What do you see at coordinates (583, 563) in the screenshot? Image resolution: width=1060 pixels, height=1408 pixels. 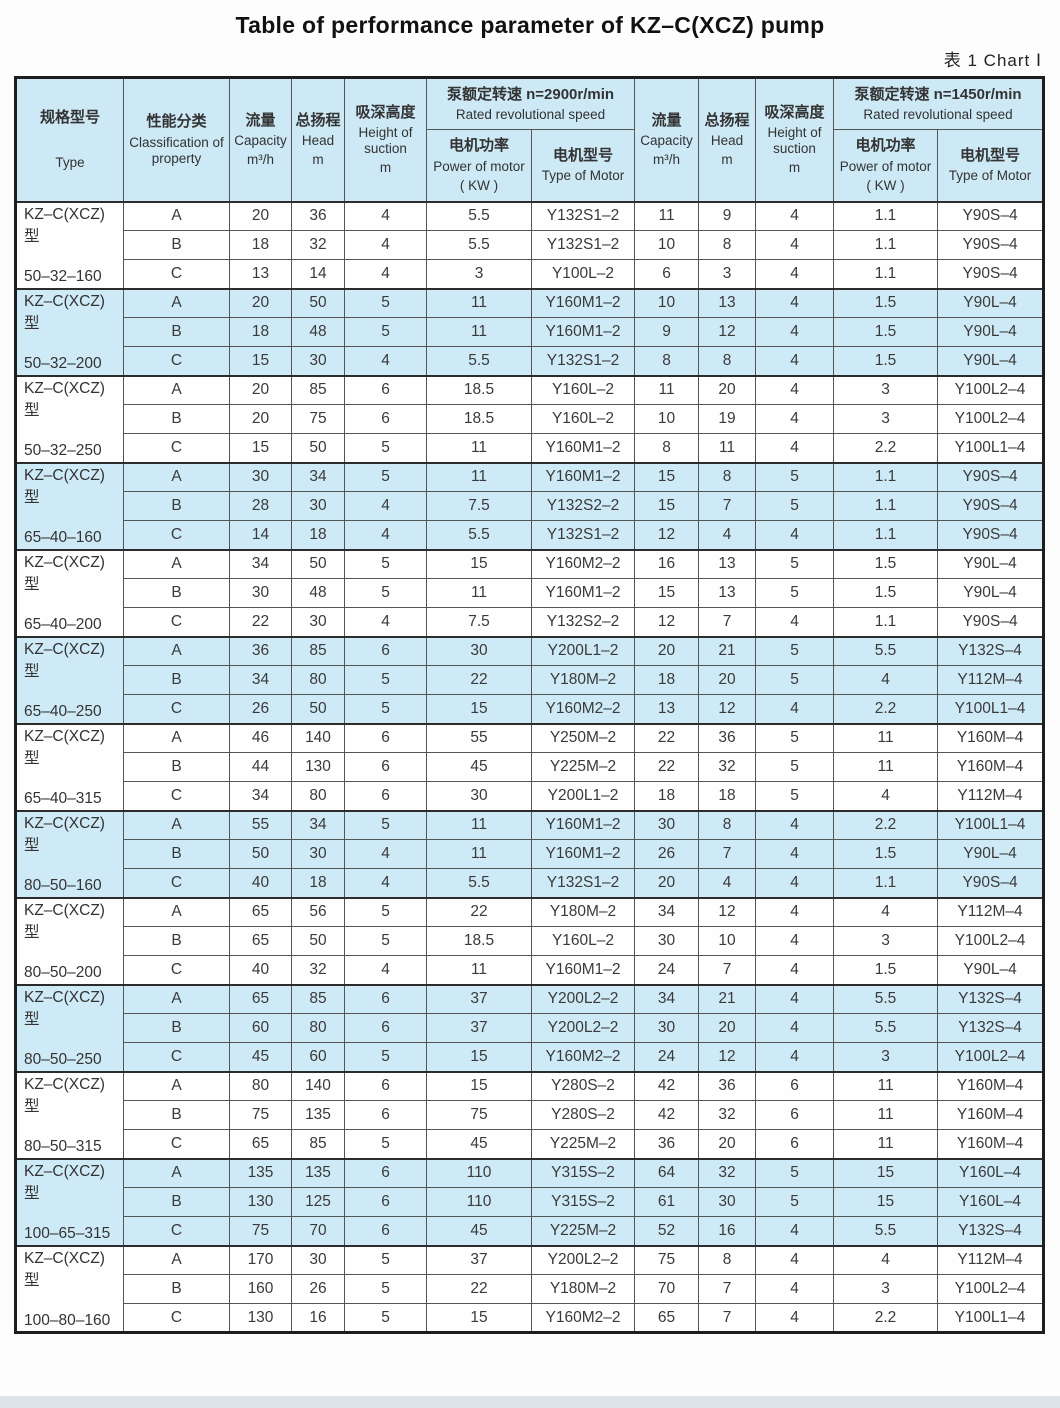 I see `value-cell: Y160M2–2` at bounding box center [583, 563].